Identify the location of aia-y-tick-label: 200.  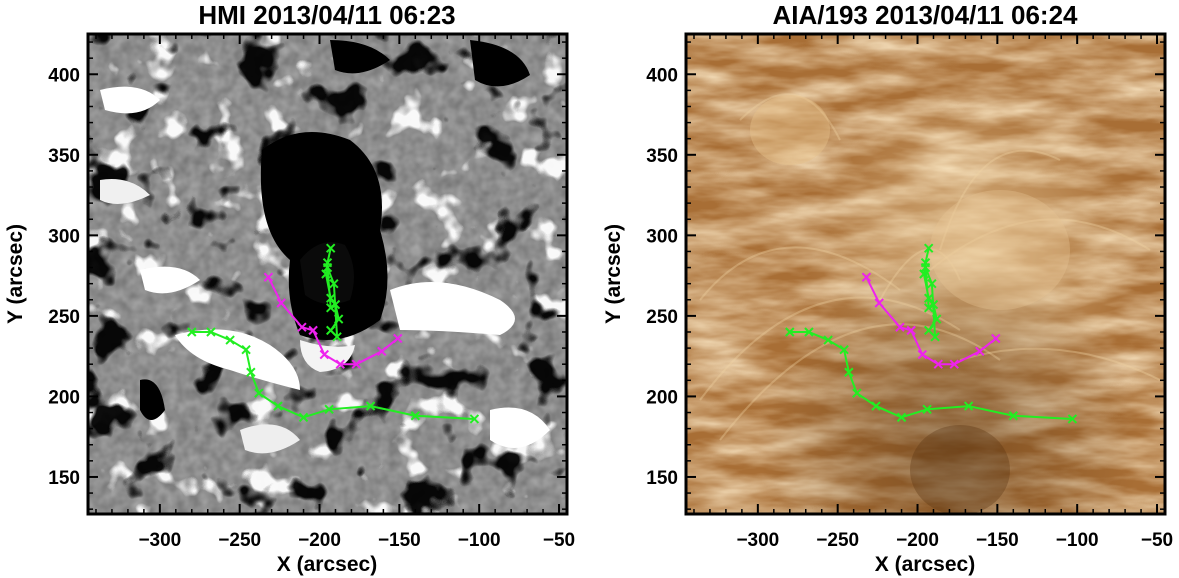
(662, 397).